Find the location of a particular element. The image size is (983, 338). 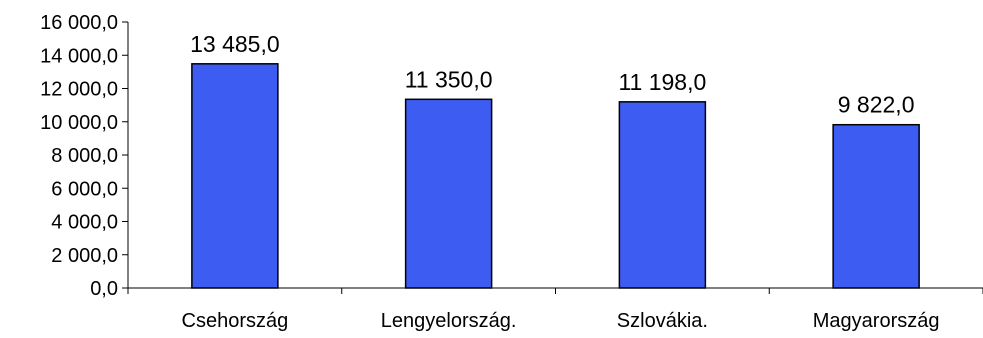

y-tick-label: 16 000,0 is located at coordinates (79, 23).